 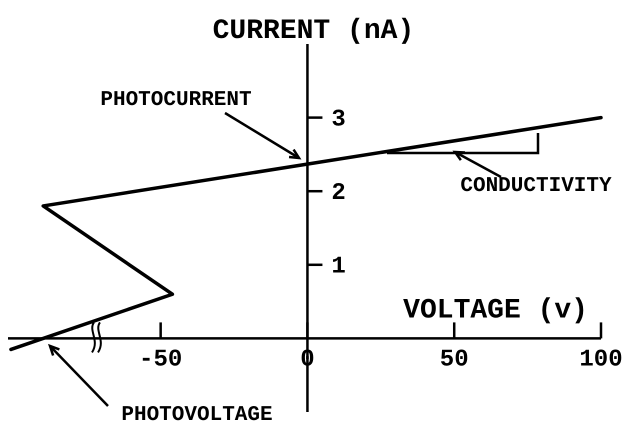 I want to click on x-tick-label: 100, so click(x=601, y=360).